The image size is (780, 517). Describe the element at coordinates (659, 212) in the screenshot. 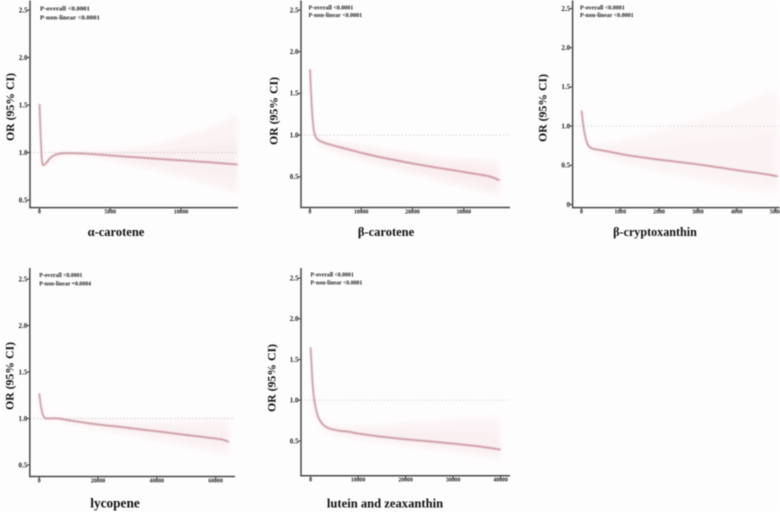

I see `svg-text: 2000` at that location.